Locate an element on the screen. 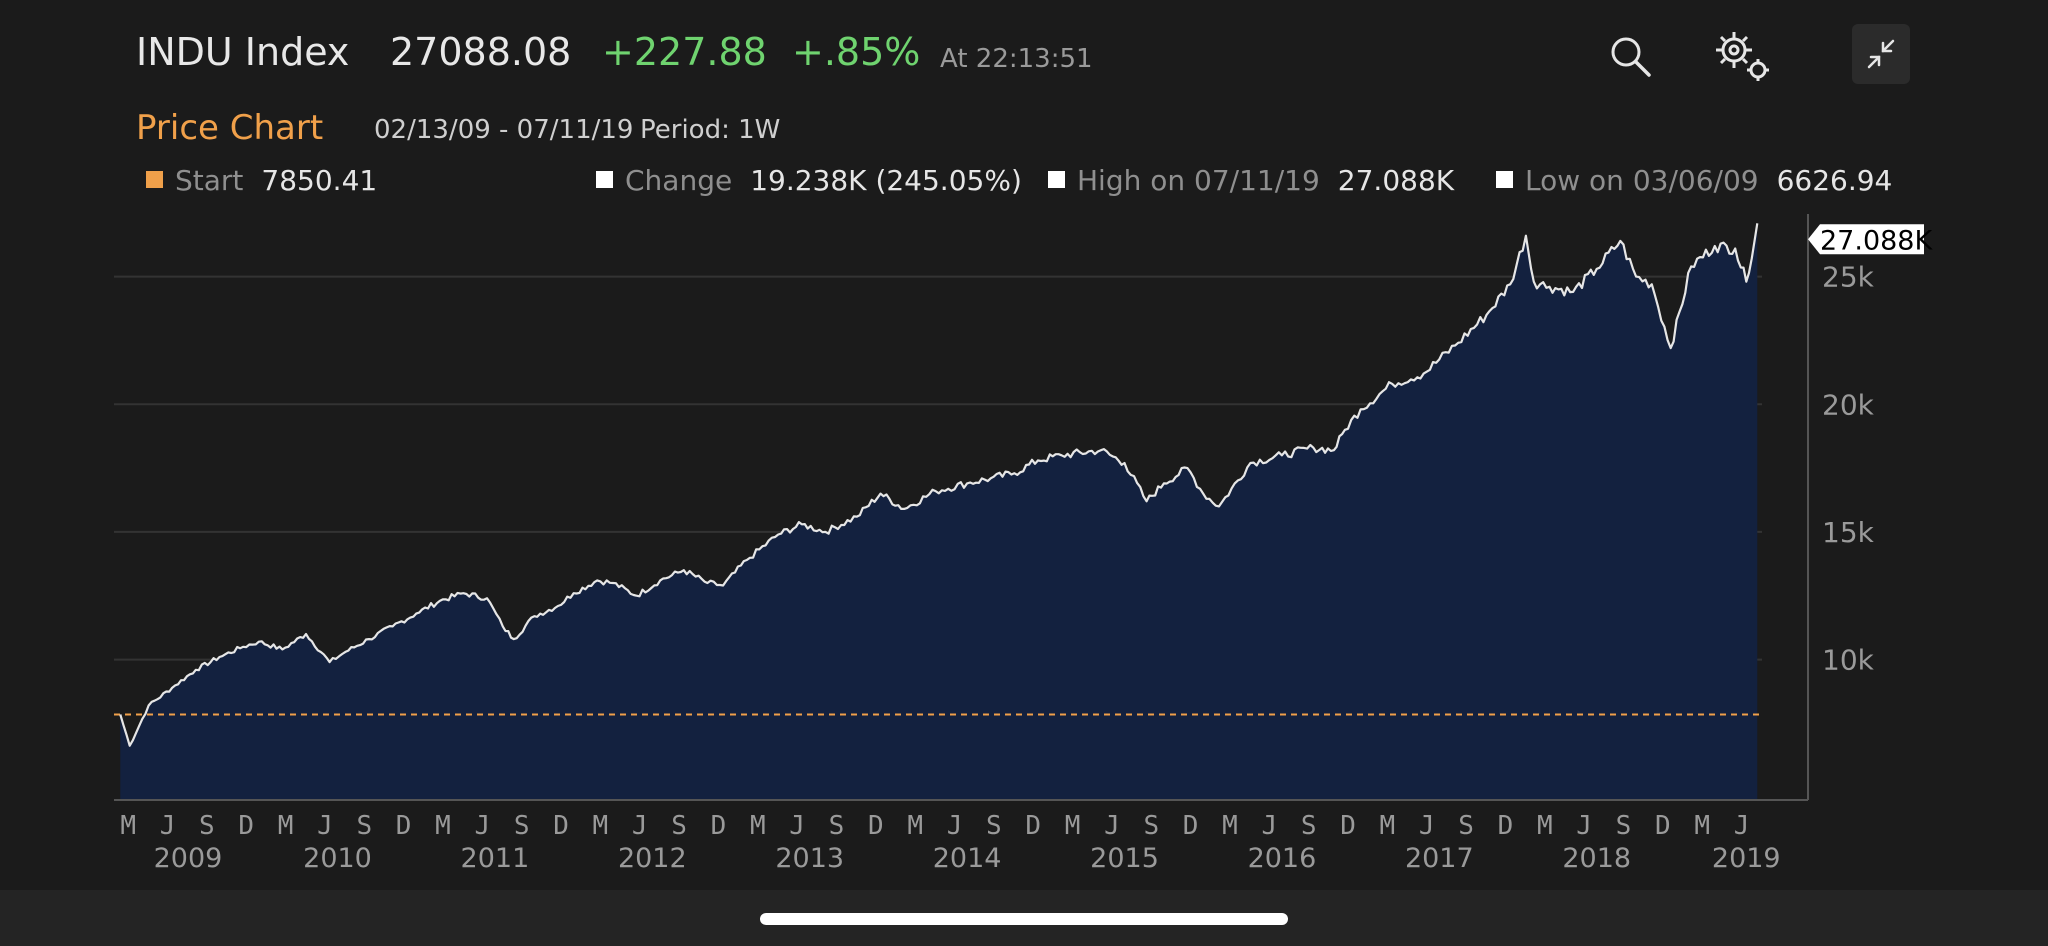 The width and height of the screenshot is (2048, 946). legend-low: Low on 03/06/09 6626.94 is located at coordinates (1694, 180).